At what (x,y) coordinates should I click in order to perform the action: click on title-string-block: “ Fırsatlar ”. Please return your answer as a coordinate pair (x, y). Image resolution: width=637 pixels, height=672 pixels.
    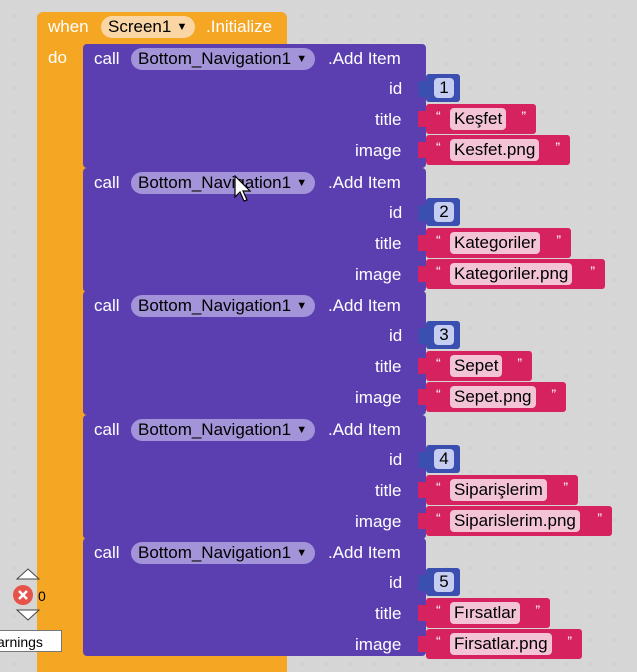
    Looking at the image, I should click on (488, 613).